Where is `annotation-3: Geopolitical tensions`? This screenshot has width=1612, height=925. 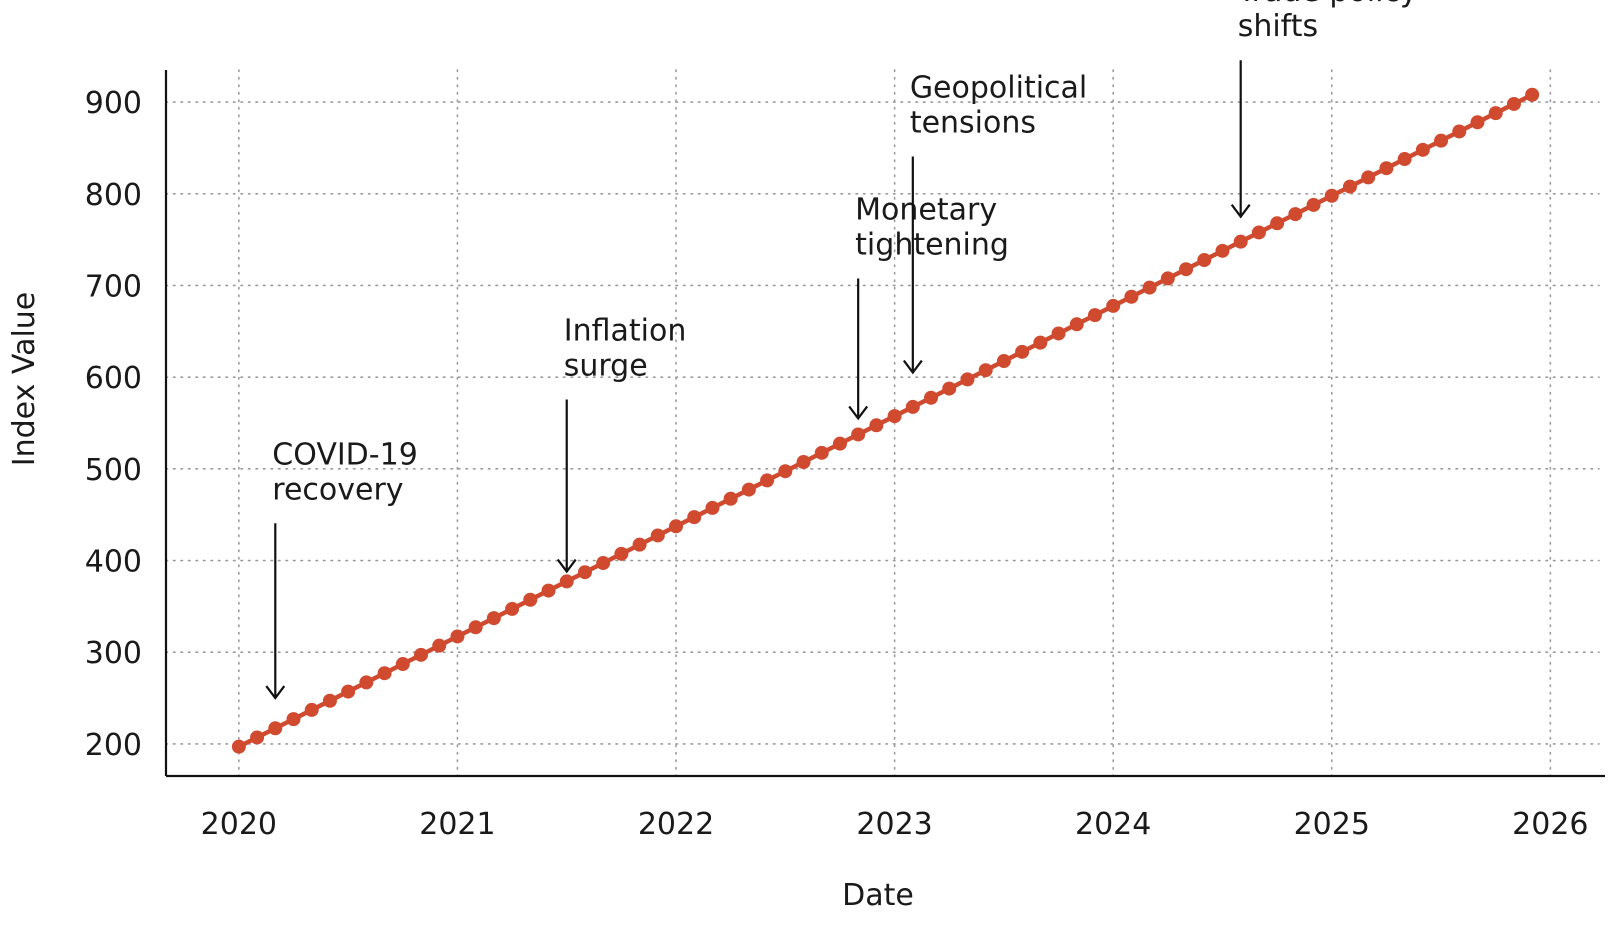 annotation-3: Geopolitical tensions is located at coordinates (994, 223).